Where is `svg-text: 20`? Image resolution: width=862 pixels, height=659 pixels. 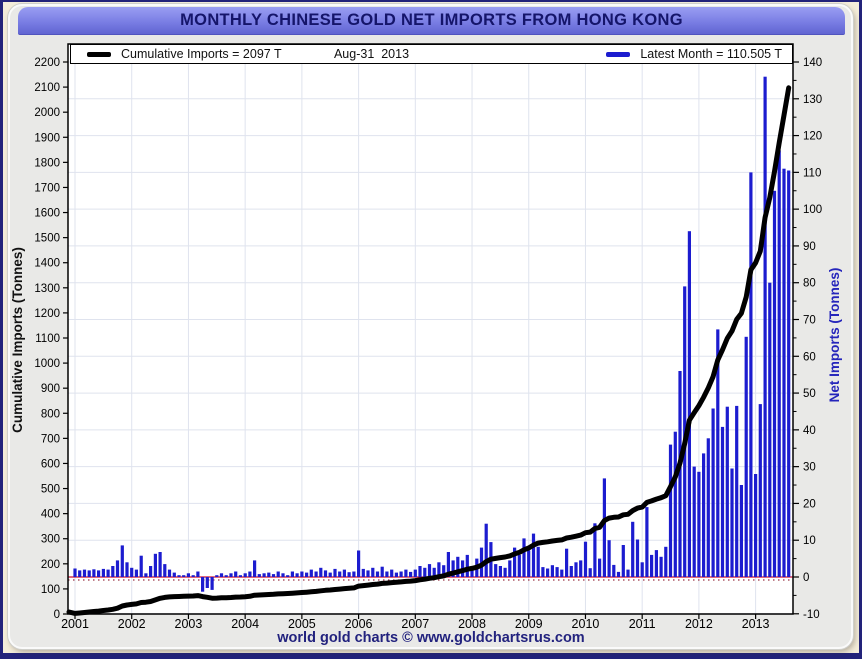 svg-text: 20 is located at coordinates (809, 504).